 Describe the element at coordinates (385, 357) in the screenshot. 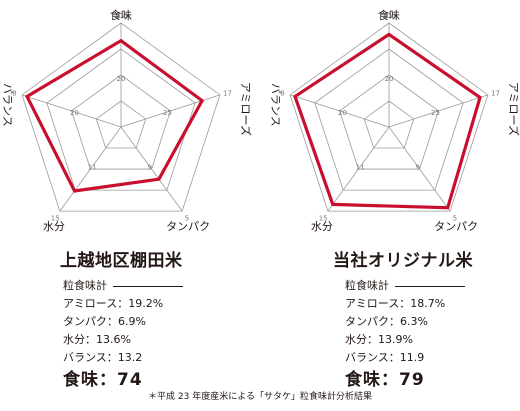

I see `chart-2-stat-balance: バランス：11.9` at that location.